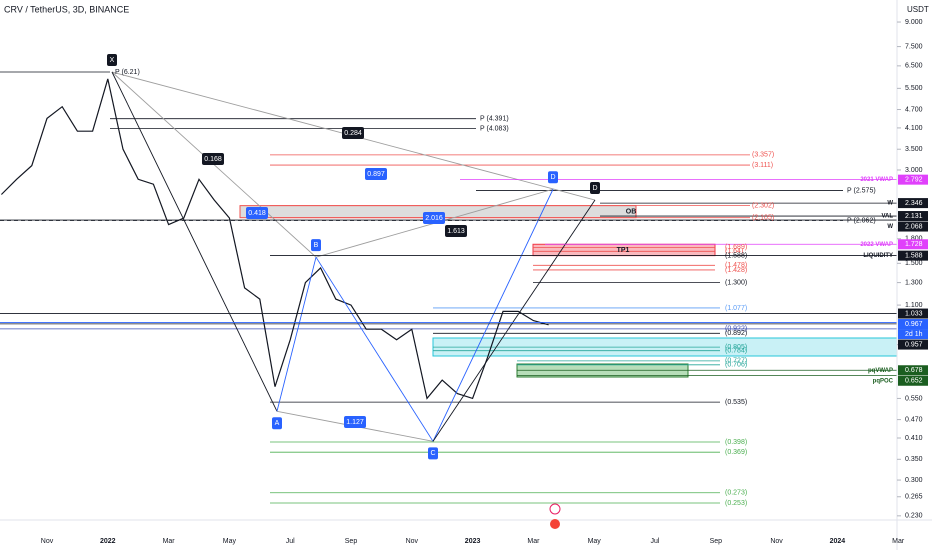  What do you see at coordinates (914, 244) in the screenshot?
I see `price-tag-label: 1.728` at bounding box center [914, 244].